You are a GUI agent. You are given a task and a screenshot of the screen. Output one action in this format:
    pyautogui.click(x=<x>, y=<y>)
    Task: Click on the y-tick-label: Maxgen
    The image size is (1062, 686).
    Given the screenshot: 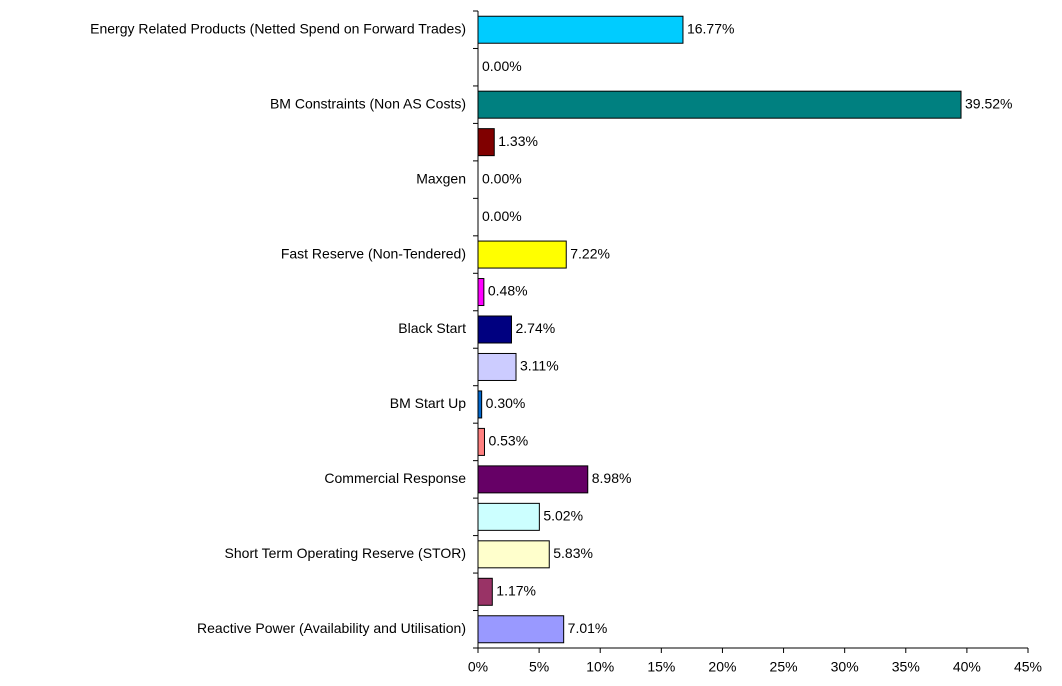 What is the action you would take?
    pyautogui.click(x=441, y=178)
    